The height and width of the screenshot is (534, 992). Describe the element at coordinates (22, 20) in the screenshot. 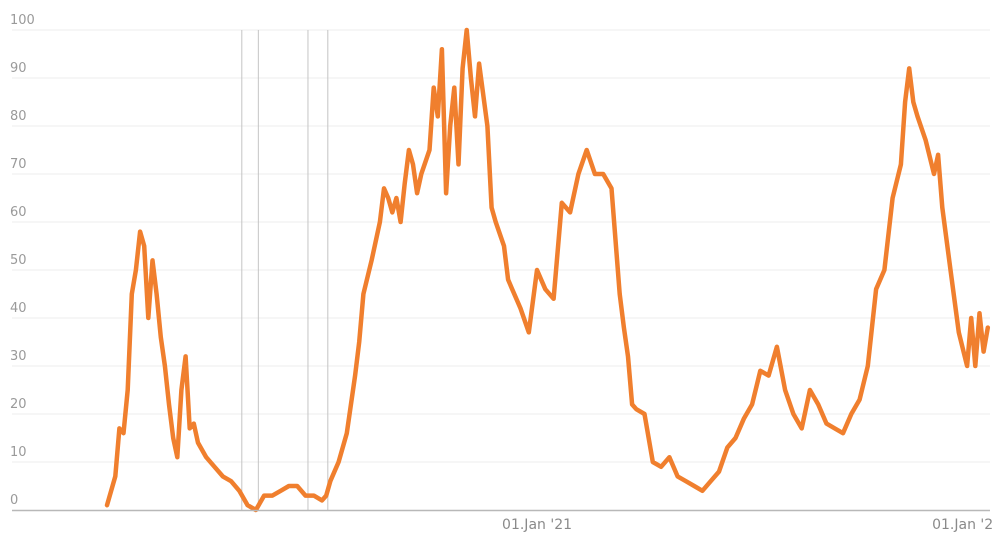

I see `y-tick-label: 100` at that location.